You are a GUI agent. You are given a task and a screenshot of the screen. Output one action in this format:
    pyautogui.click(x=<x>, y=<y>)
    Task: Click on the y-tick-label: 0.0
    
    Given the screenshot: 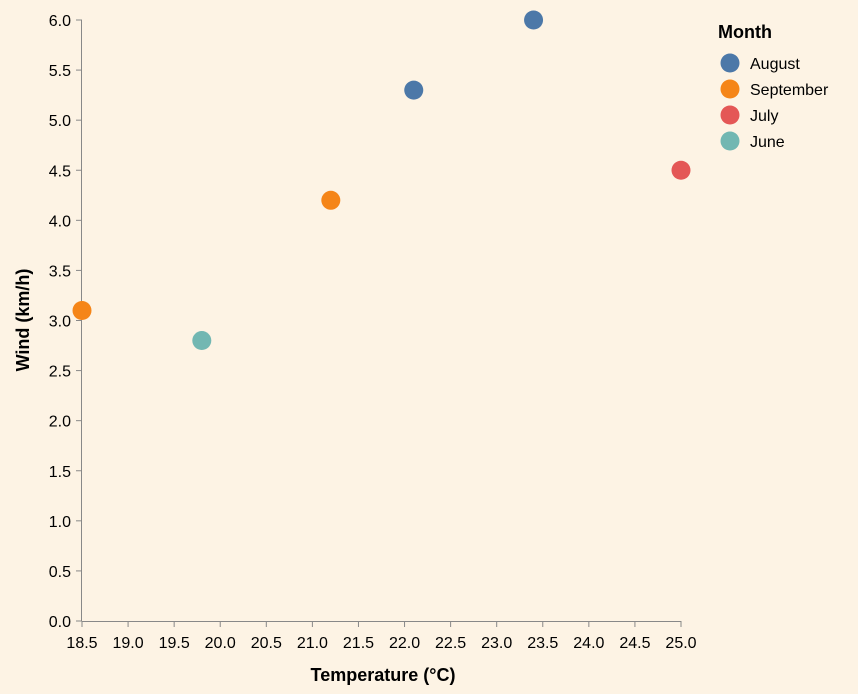 What is the action you would take?
    pyautogui.click(x=60, y=622)
    